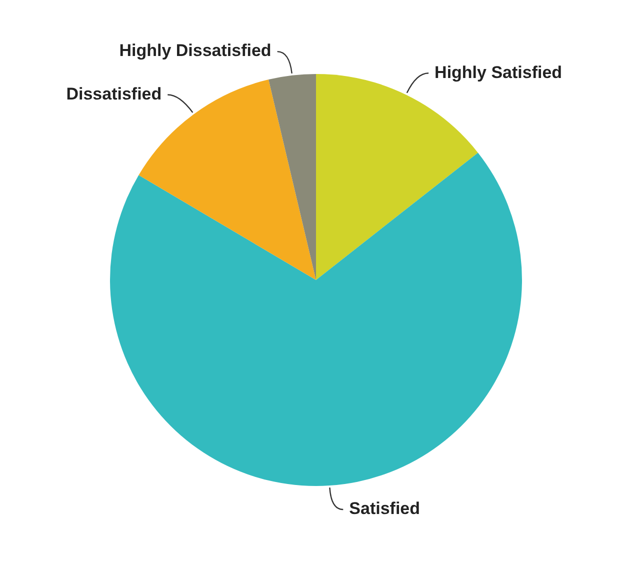 This screenshot has height=564, width=625. What do you see at coordinates (114, 94) in the screenshot?
I see `slice-label: Dissatisfied` at bounding box center [114, 94].